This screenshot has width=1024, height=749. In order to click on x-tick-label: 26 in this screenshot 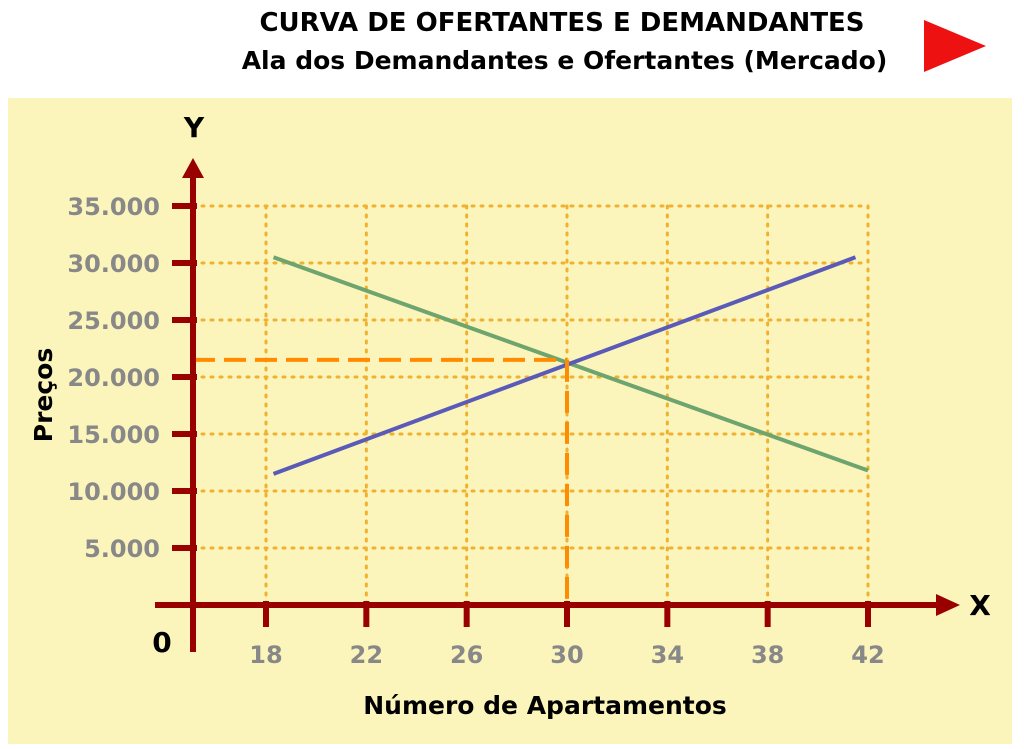, I will do `click(466, 655)`.